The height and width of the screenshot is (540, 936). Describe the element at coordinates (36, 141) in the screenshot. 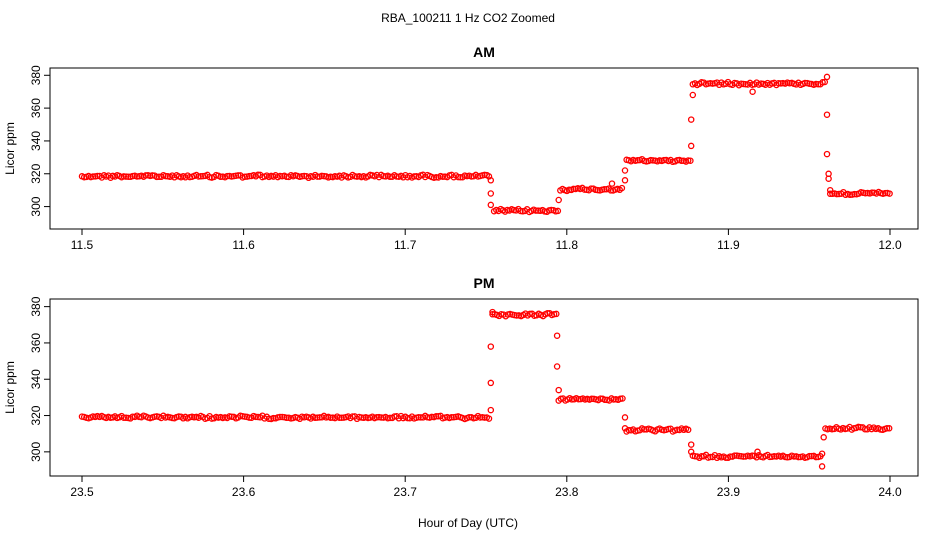

I see `y-tick-label: 340` at that location.